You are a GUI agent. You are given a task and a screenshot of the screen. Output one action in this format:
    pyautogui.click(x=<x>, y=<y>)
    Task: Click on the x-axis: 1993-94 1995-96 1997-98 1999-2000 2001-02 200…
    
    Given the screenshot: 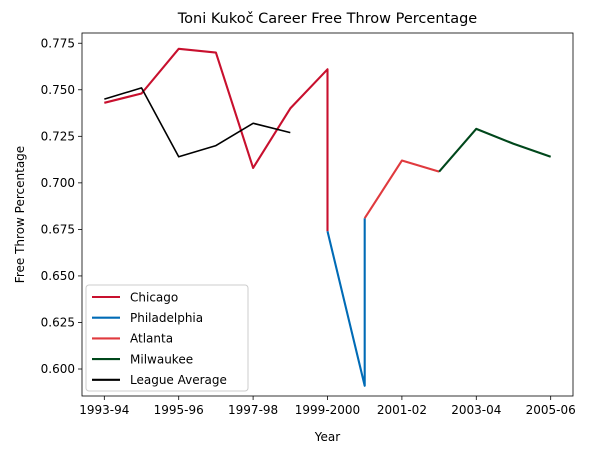 What is the action you would take?
    pyautogui.click(x=327, y=406)
    